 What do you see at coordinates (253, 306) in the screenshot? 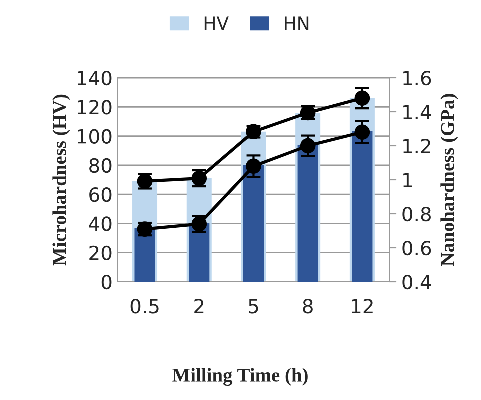
I see `x-tick-label: 5` at bounding box center [253, 306].